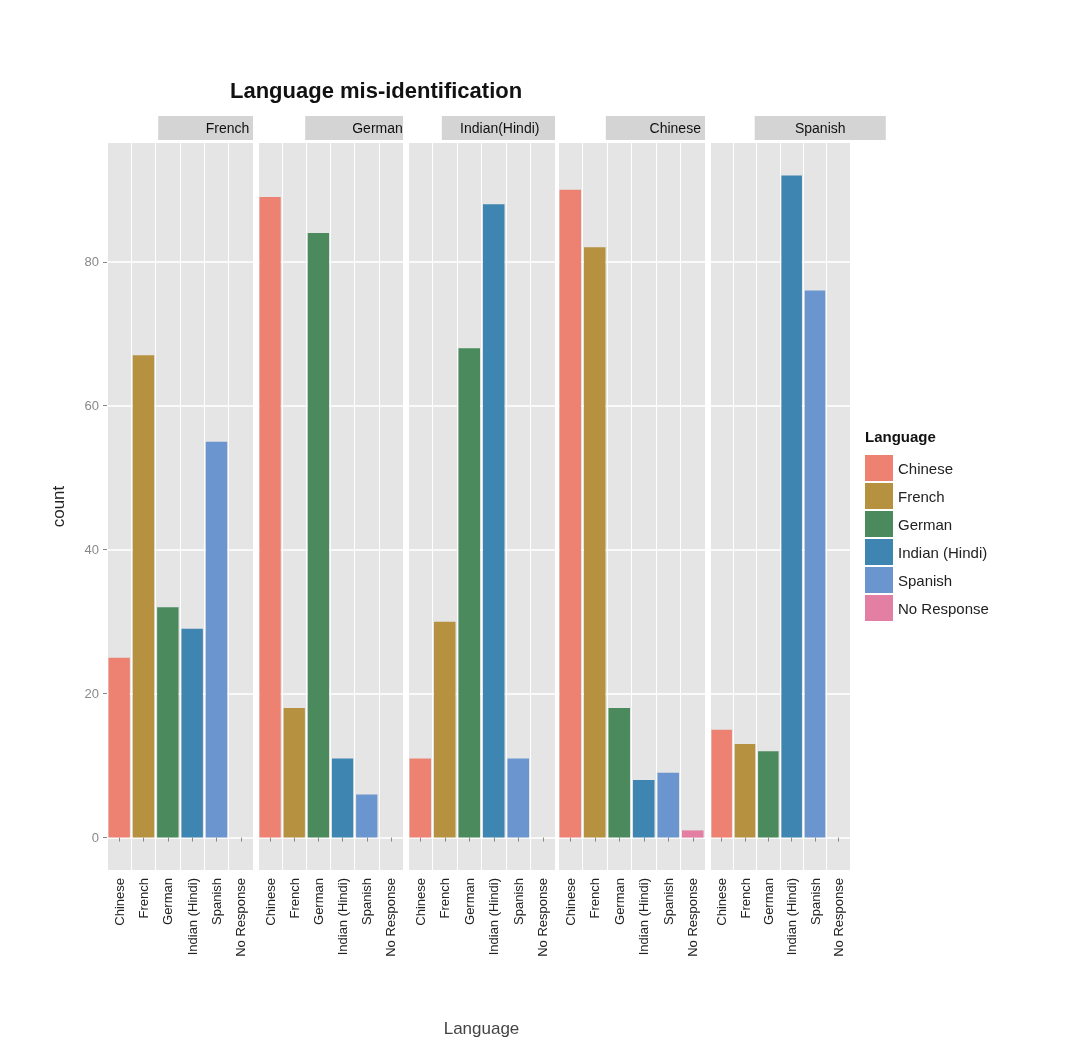 This screenshot has width=1088, height=1055. What do you see at coordinates (91, 694) in the screenshot?
I see `y-tick-label: 20` at bounding box center [91, 694].